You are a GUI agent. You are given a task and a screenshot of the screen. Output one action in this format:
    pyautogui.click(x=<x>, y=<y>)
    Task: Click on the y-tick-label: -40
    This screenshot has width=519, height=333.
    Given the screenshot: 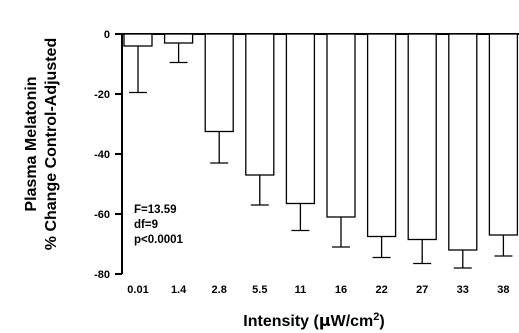 What is the action you would take?
    pyautogui.click(x=102, y=155)
    